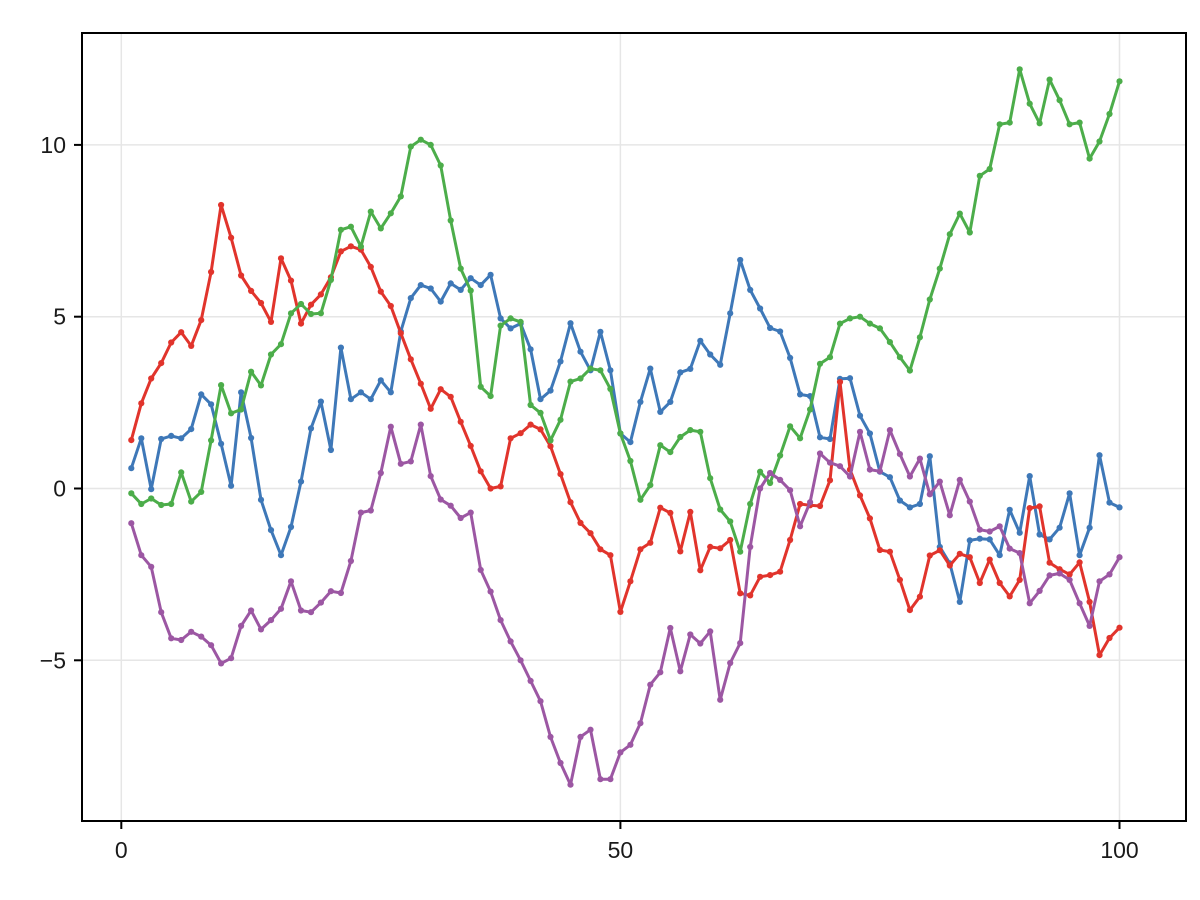 This screenshot has height=900, width=1200. Describe the element at coordinates (59, 489) in the screenshot. I see `y-tick-label-0: 0` at that location.